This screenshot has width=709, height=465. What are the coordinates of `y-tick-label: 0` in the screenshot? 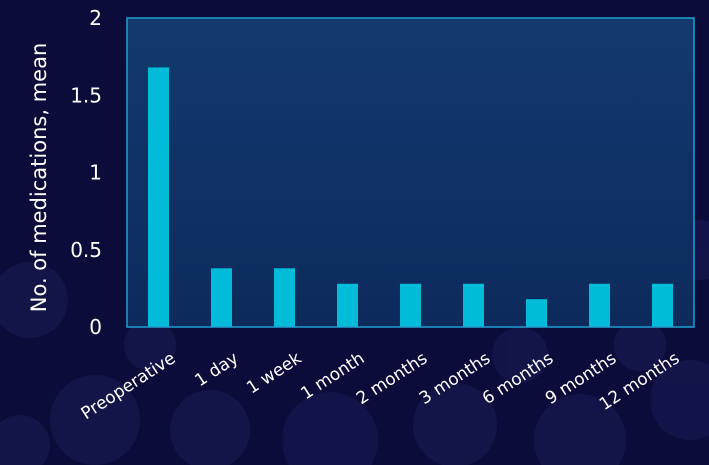 It's located at (95, 327).